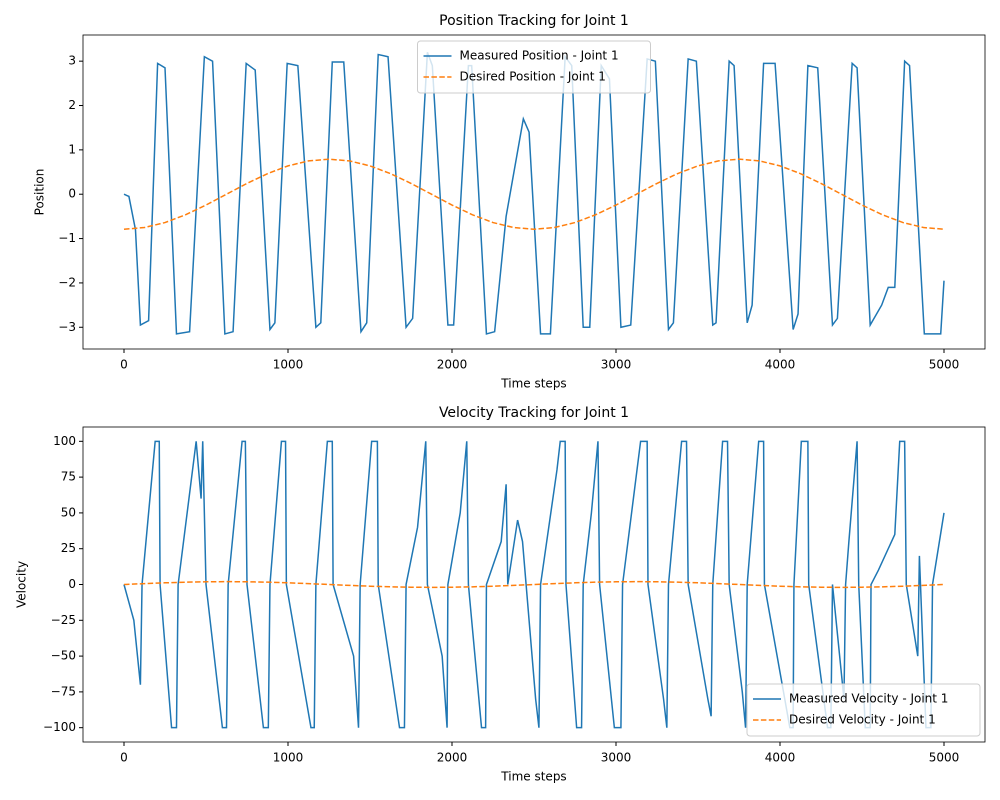 The width and height of the screenshot is (1000, 800). I want to click on y-tick-label: −75, so click(63, 691).